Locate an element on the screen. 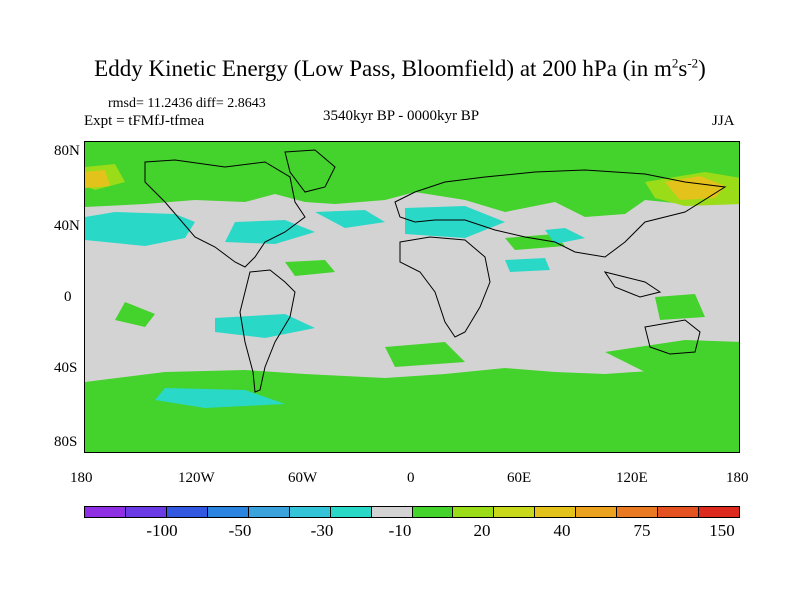 Image resolution: width=800 pixels, height=600 pixels. stats-label: rmsd= 11.2436 diff= 2.8643 is located at coordinates (187, 103).